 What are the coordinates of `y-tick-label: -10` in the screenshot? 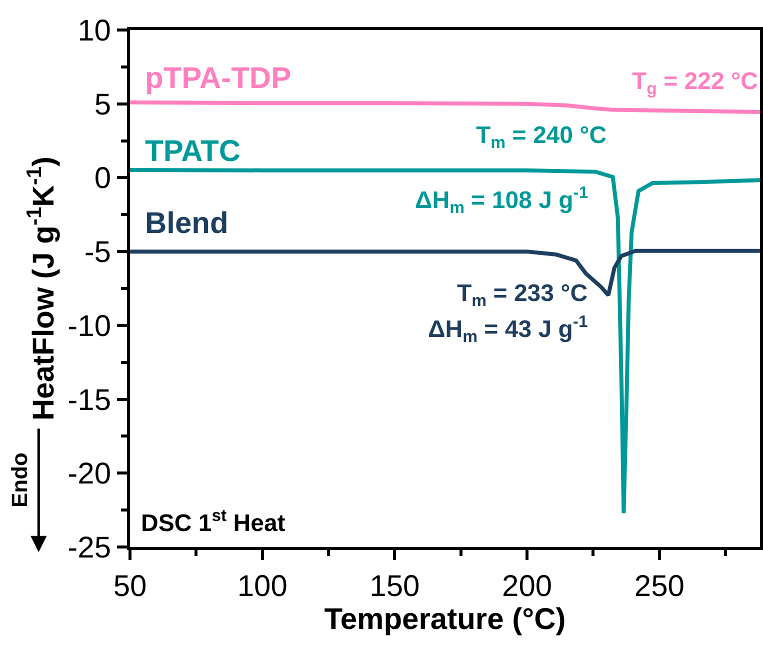 It's located at (89, 326).